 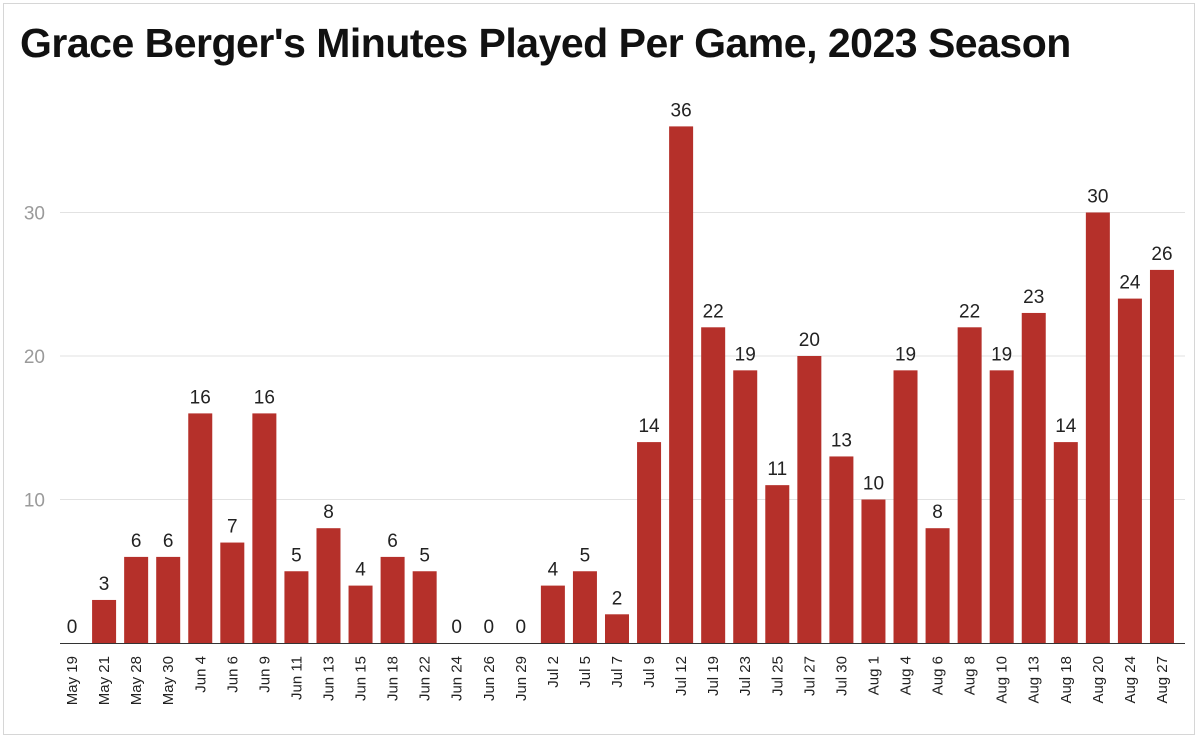 What do you see at coordinates (232, 674) in the screenshot?
I see `x-tick-label: Jun 6` at bounding box center [232, 674].